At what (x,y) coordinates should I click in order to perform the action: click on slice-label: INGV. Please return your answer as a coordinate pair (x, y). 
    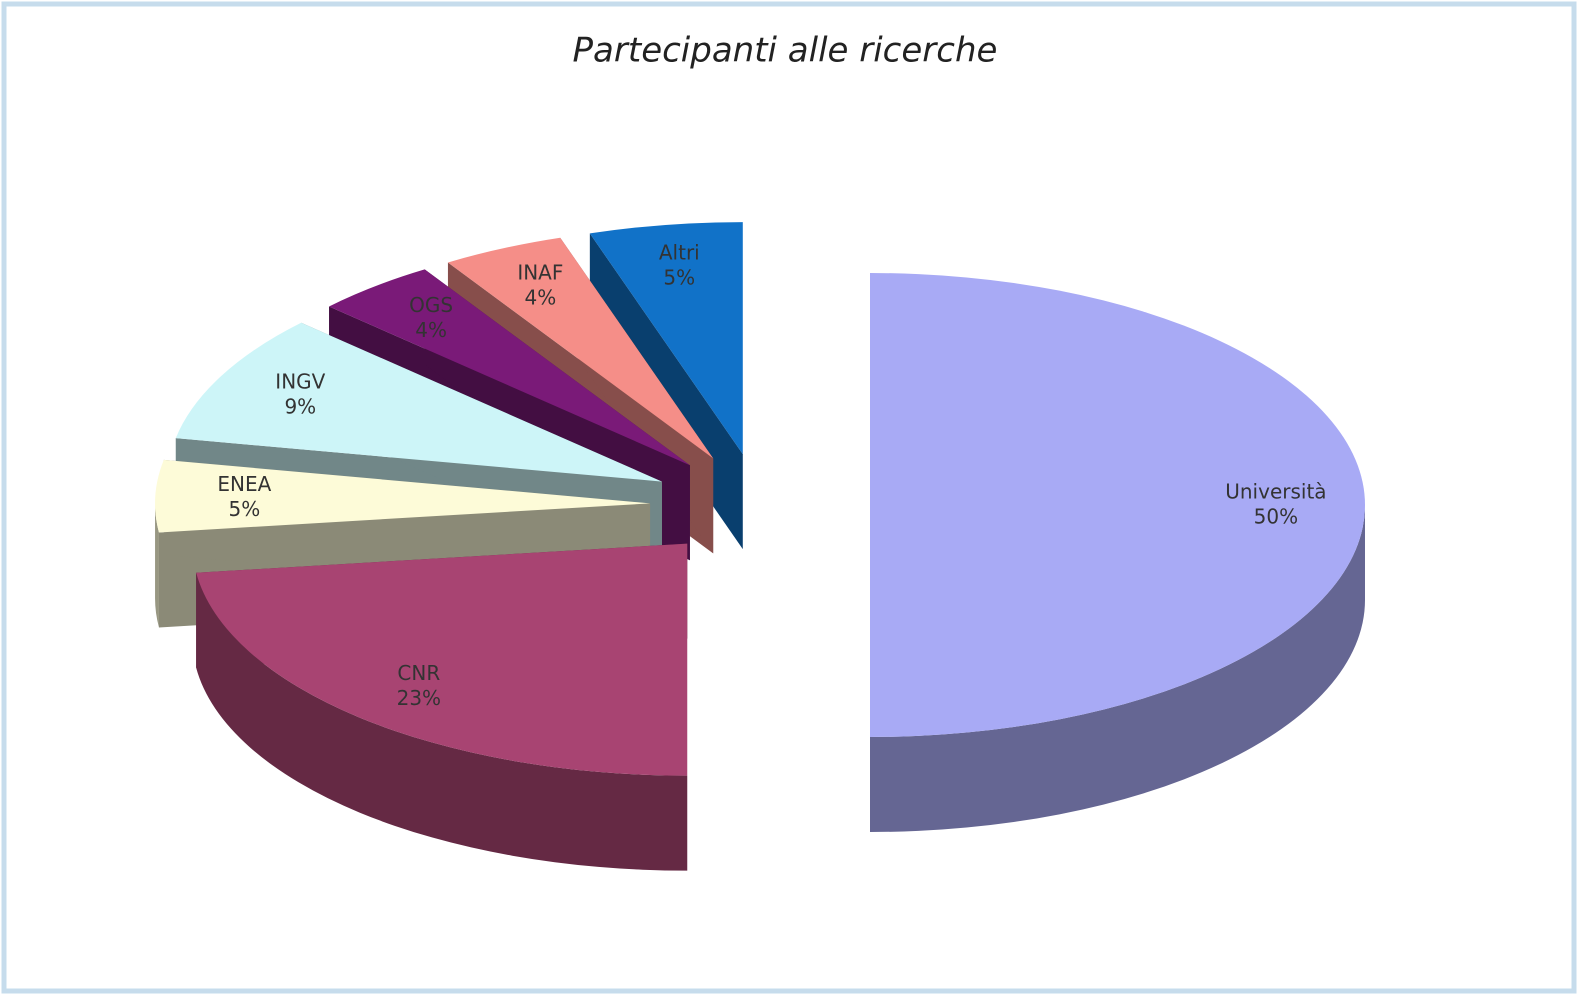
    Looking at the image, I should click on (300, 382).